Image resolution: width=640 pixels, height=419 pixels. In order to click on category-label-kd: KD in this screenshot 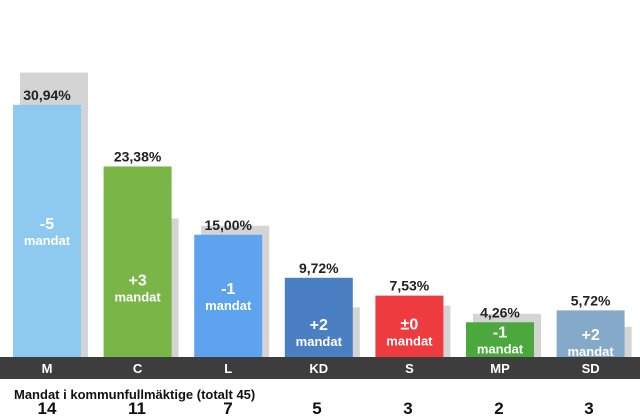, I will do `click(318, 368)`.